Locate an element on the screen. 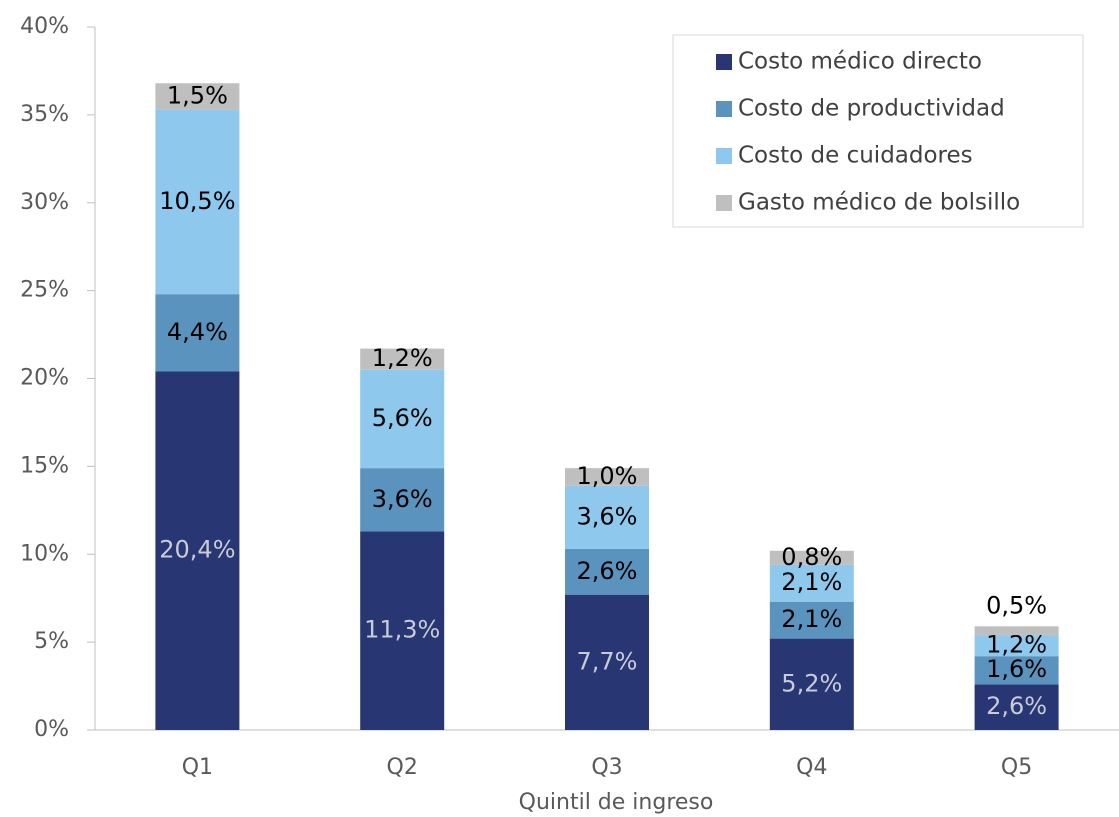  legend-label: Costo de cuidadores is located at coordinates (855, 156).